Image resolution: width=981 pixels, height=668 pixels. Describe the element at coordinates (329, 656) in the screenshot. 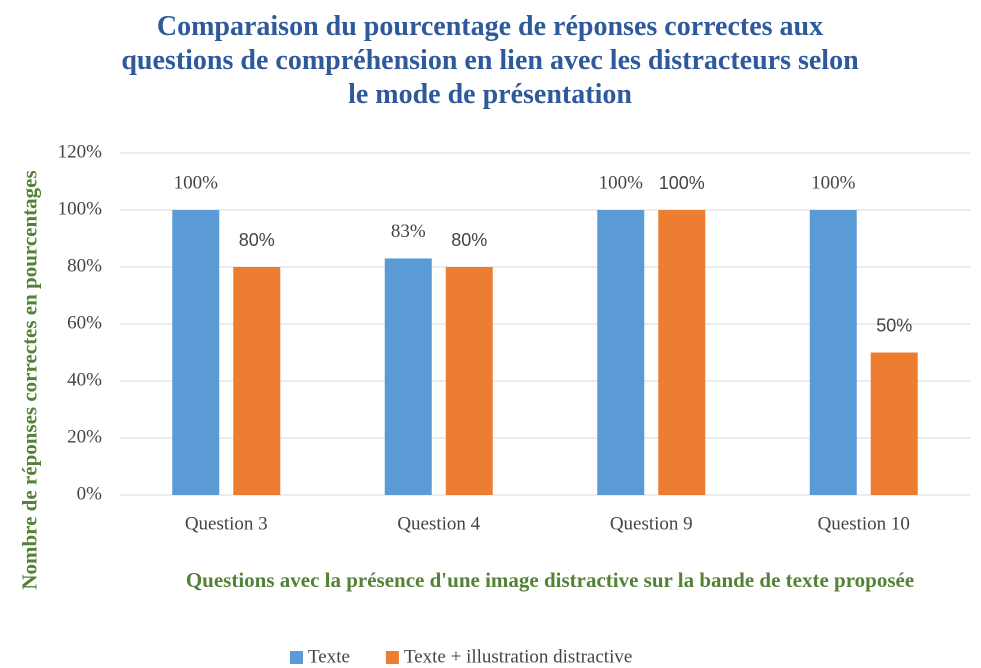

I see `legend-label: Texte` at that location.